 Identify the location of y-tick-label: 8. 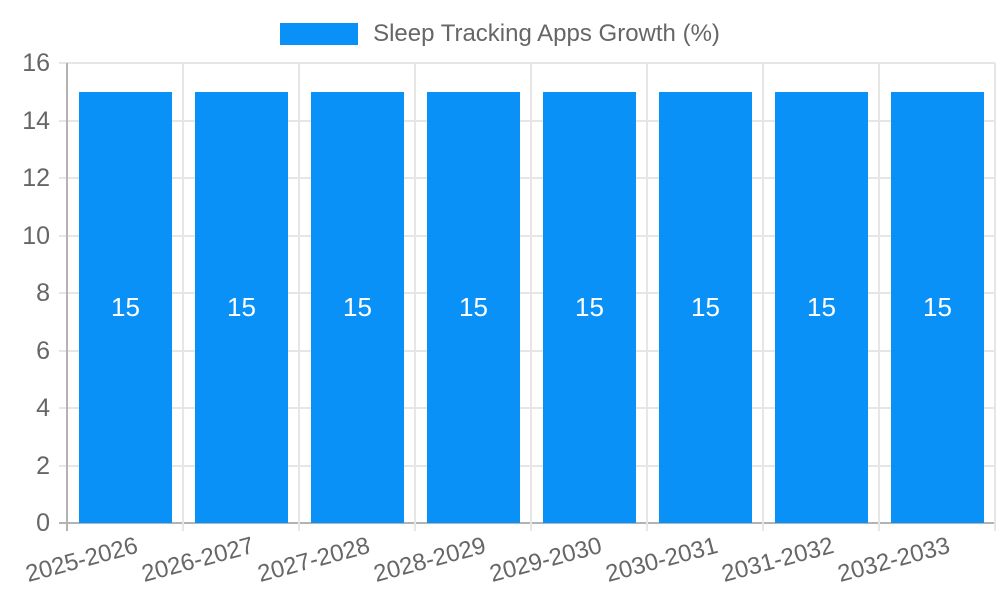
(43, 293).